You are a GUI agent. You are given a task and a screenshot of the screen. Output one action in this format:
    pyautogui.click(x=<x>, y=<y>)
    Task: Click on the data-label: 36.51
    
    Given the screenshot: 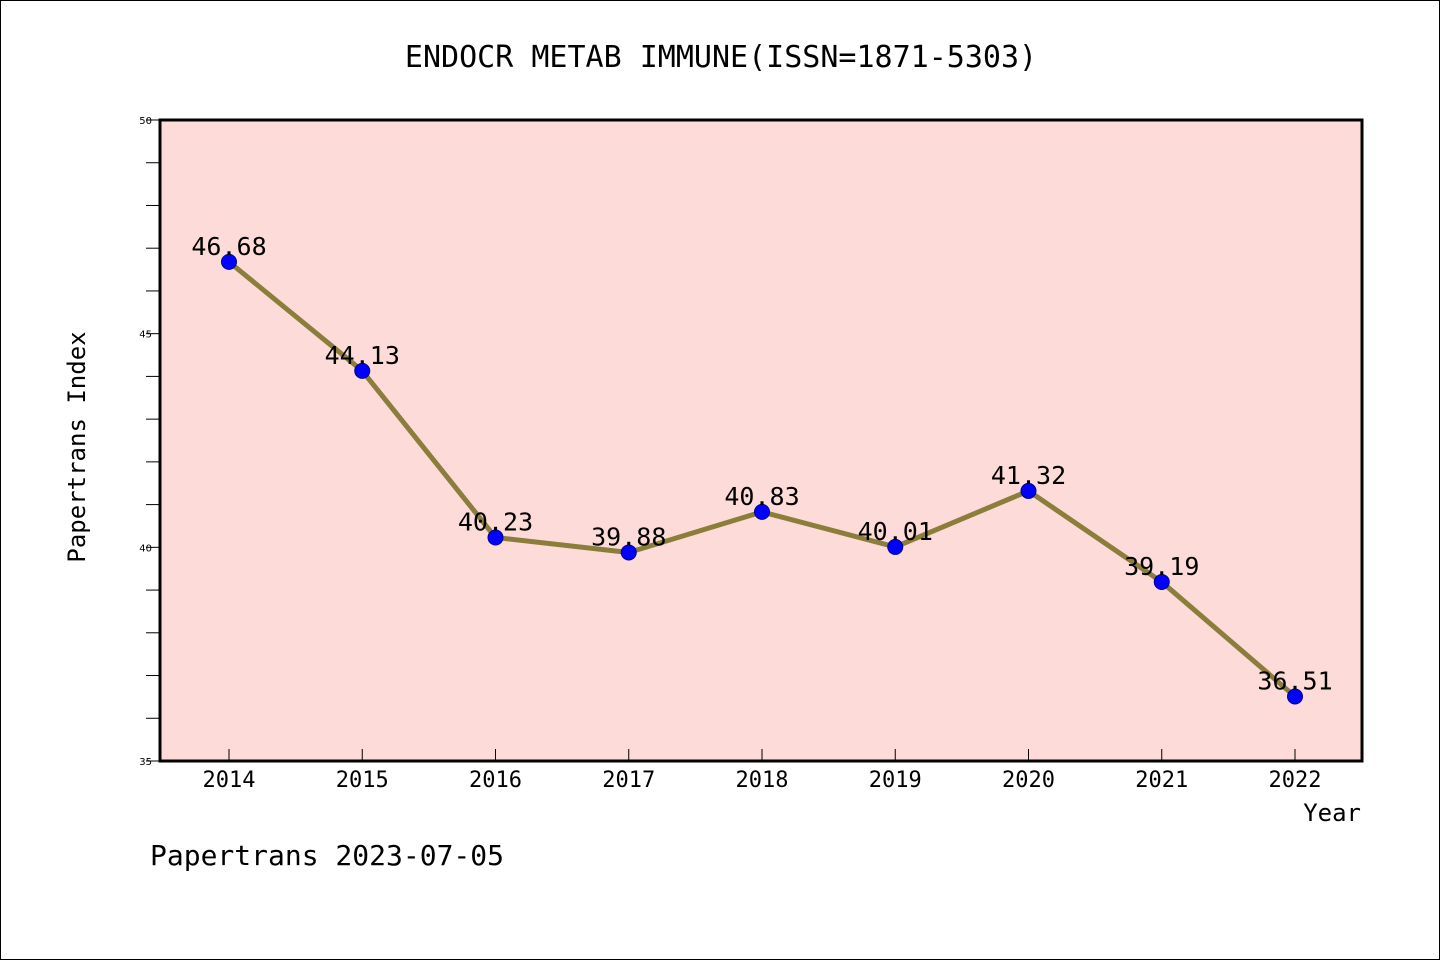 What is the action you would take?
    pyautogui.click(x=1294, y=680)
    